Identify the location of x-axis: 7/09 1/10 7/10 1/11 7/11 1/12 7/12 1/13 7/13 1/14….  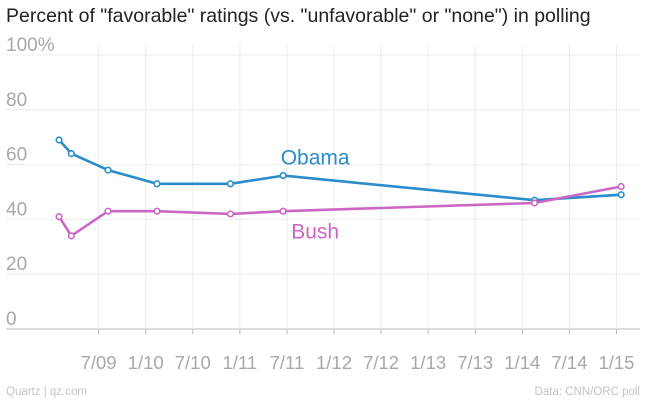
(357, 351).